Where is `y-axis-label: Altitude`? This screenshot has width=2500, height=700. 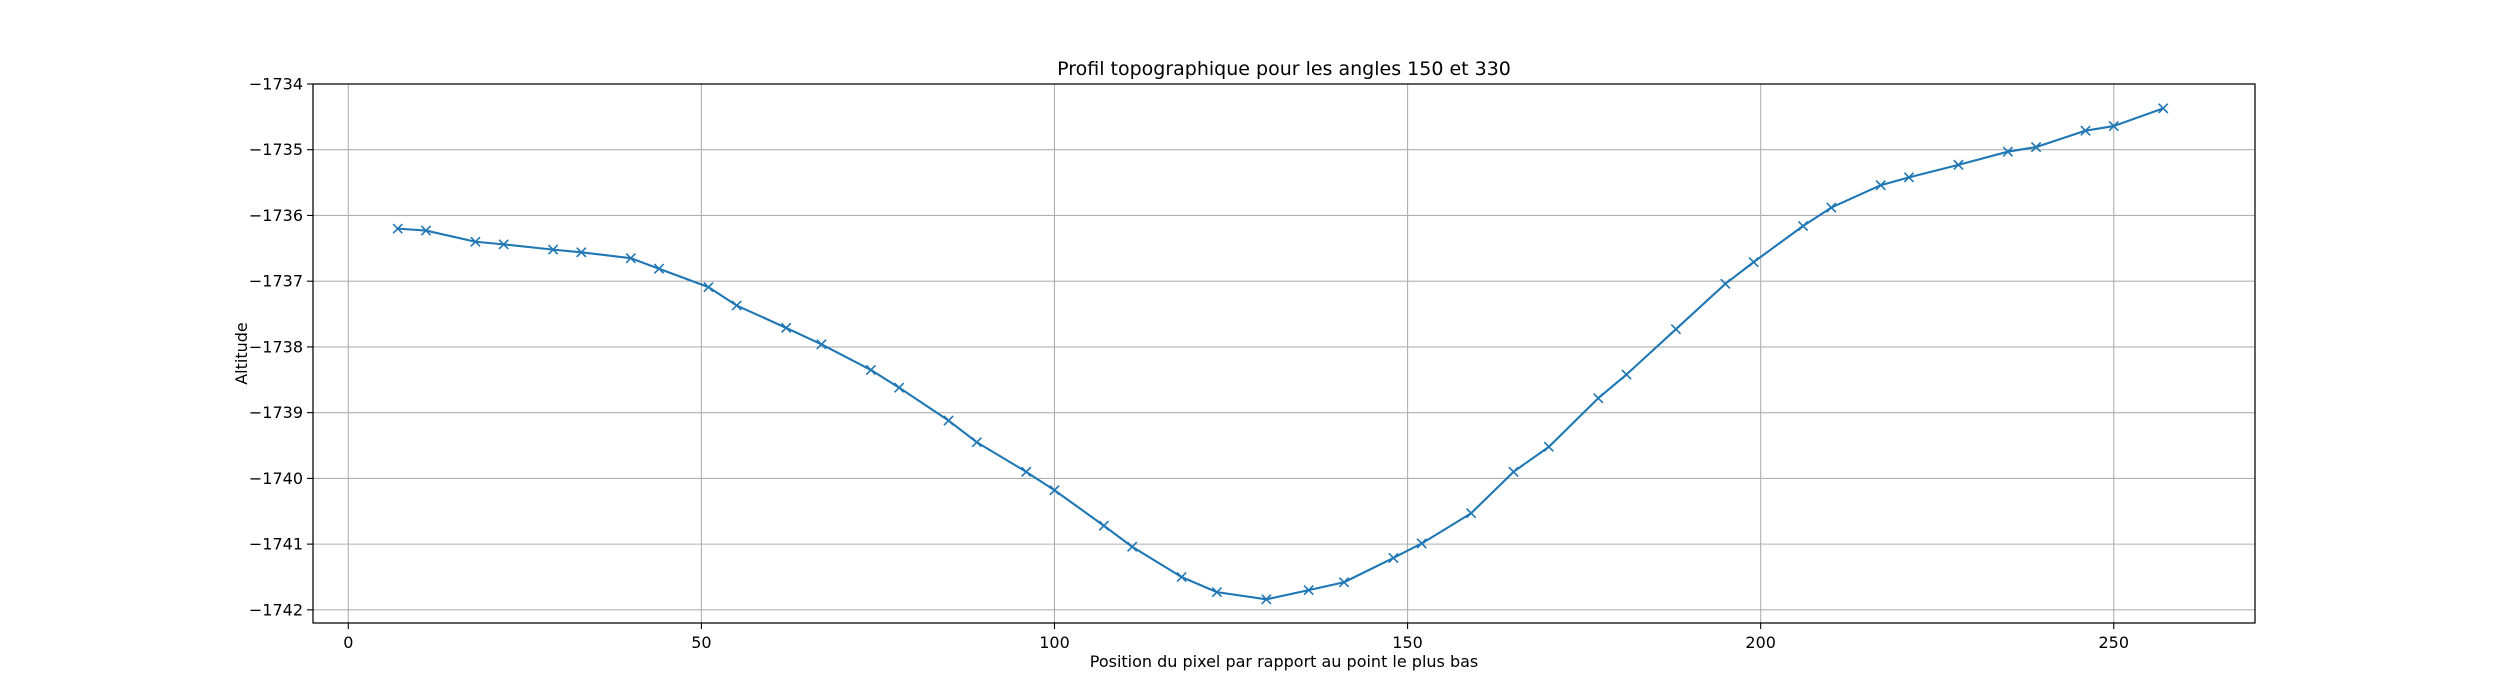 y-axis-label: Altitude is located at coordinates (241, 353).